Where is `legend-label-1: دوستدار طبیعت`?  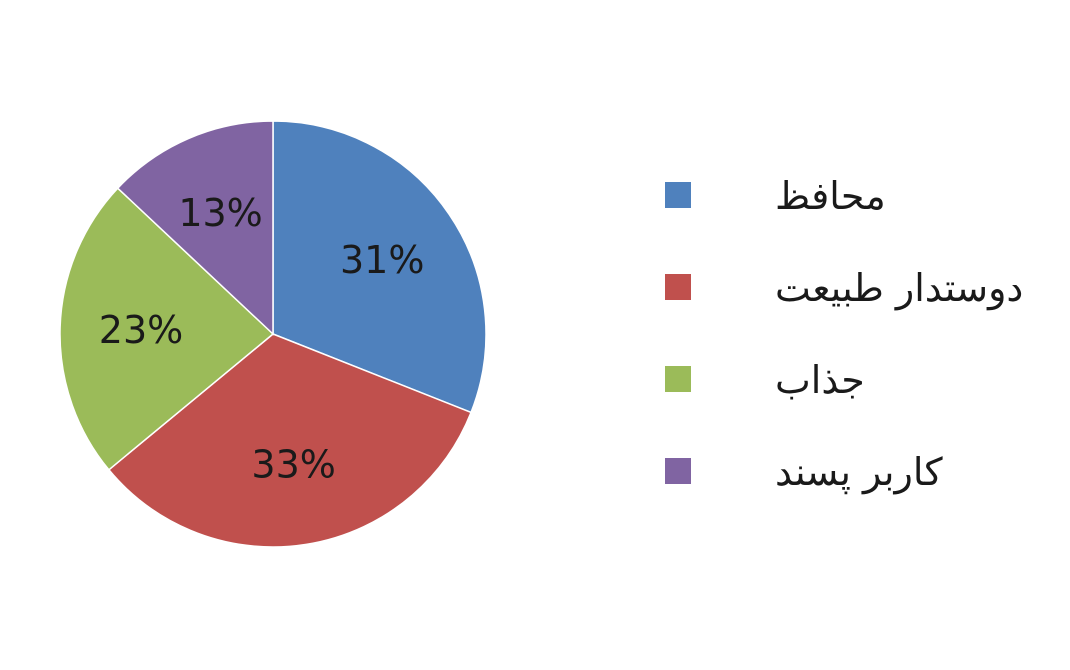 legend-label-1: دوستدار طبیعت is located at coordinates (899, 288).